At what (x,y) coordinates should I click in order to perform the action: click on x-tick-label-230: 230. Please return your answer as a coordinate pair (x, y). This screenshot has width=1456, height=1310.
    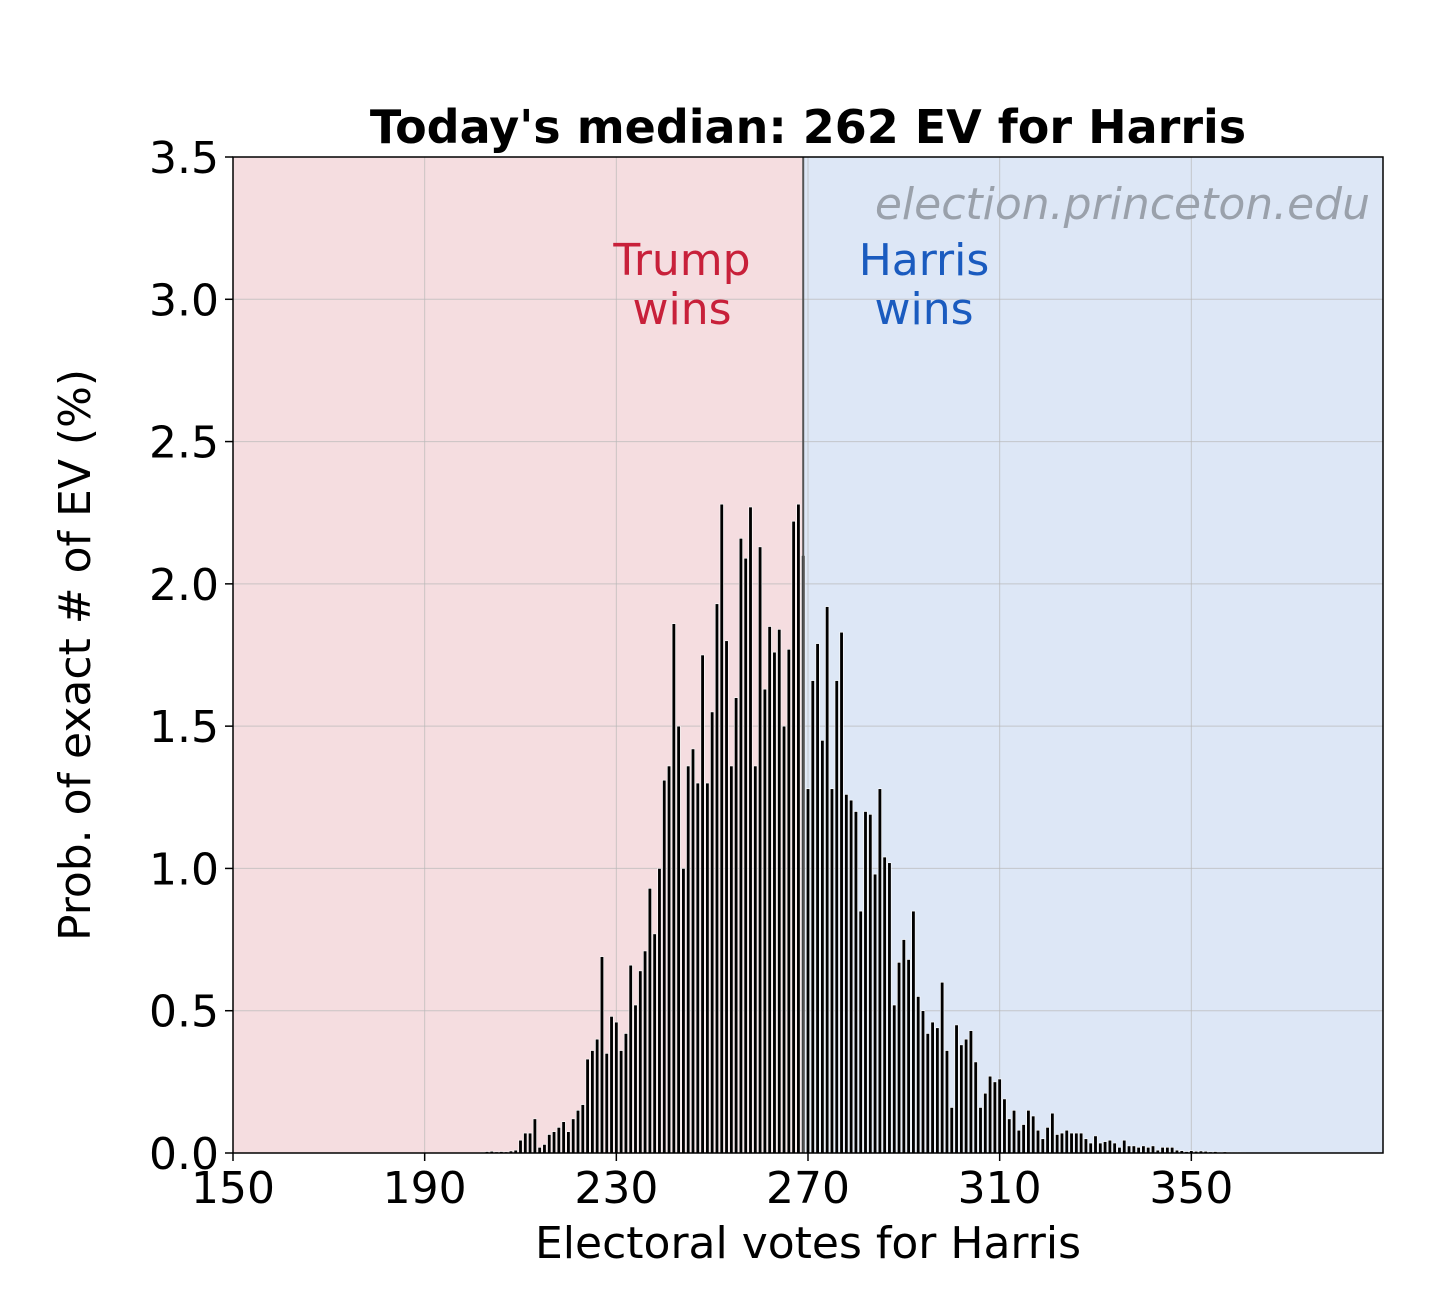
    Looking at the image, I should click on (616, 1188).